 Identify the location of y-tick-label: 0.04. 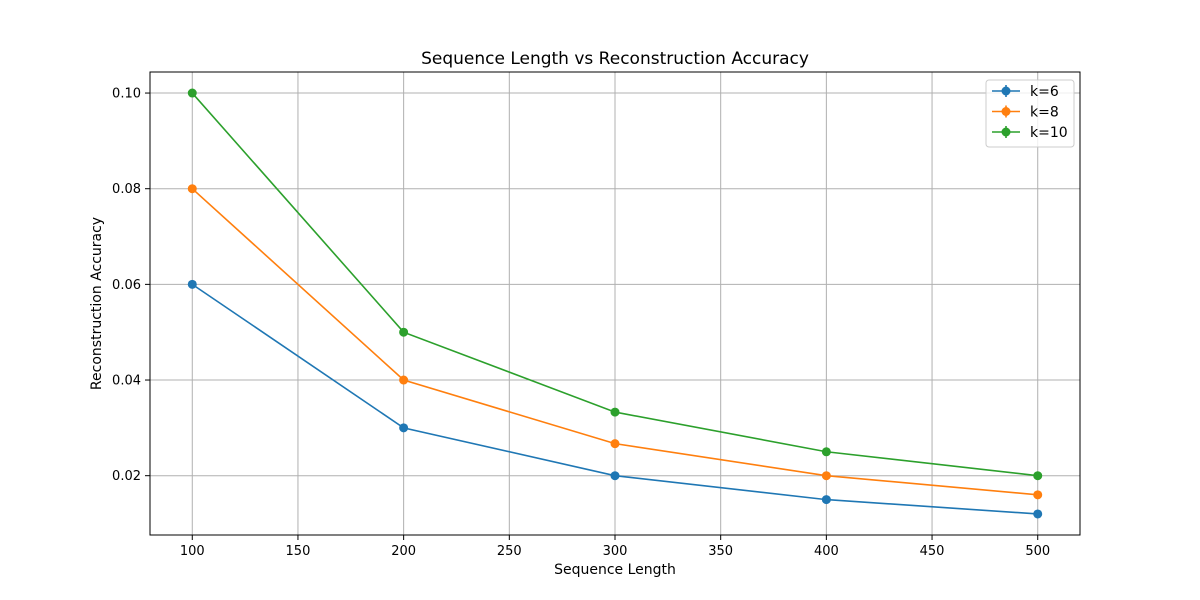
(126, 381).